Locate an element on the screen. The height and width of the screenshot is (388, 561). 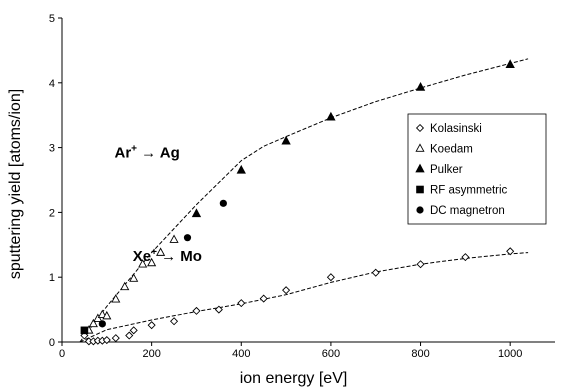
legend-item: Kolasinski is located at coordinates (448, 129).